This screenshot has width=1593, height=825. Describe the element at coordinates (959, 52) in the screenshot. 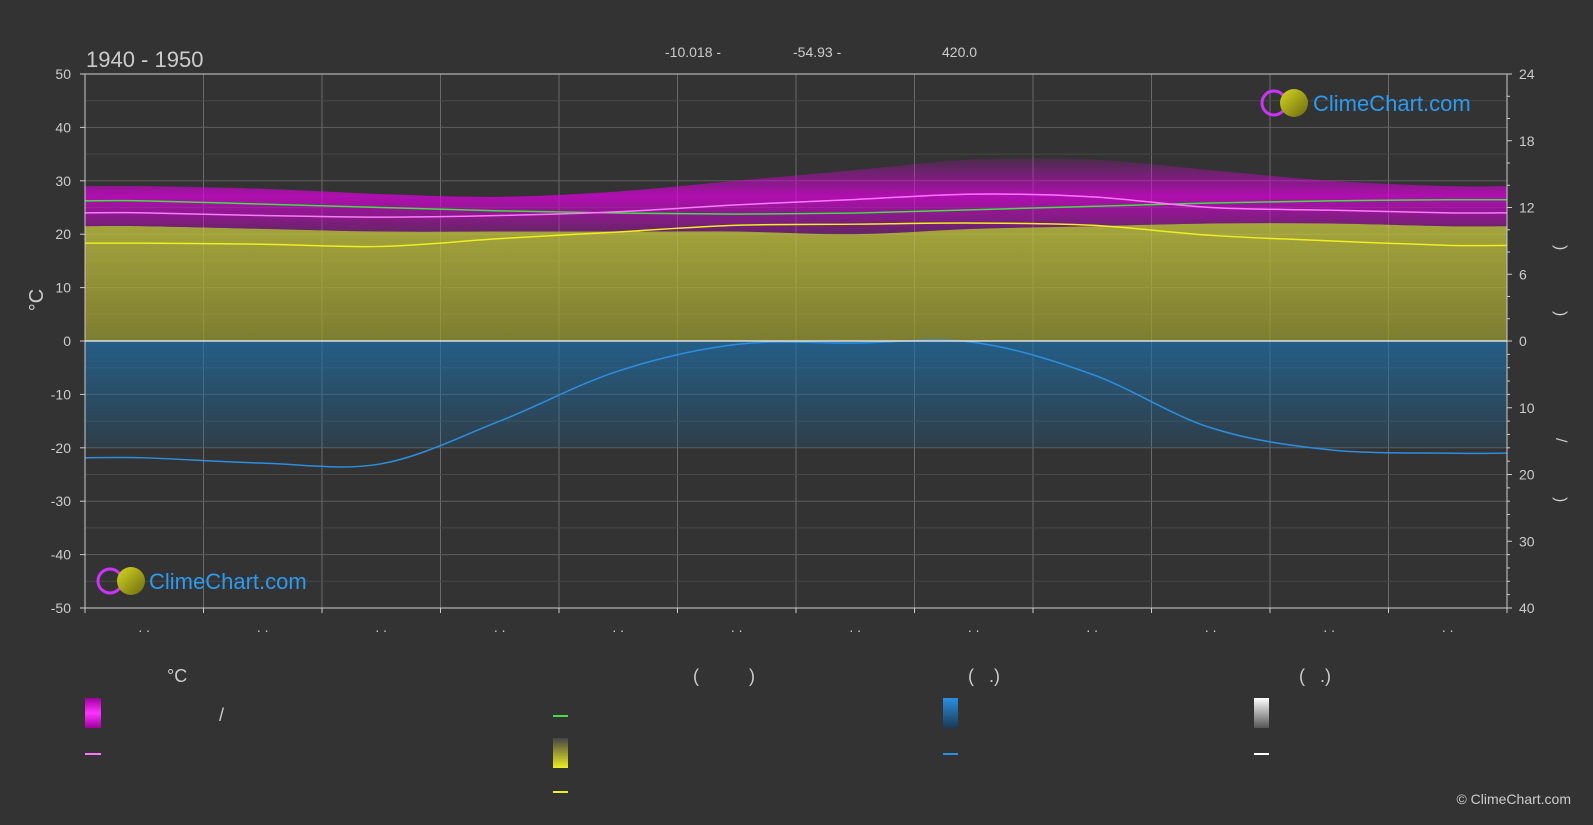

I see `elevation-label: 420.0` at that location.